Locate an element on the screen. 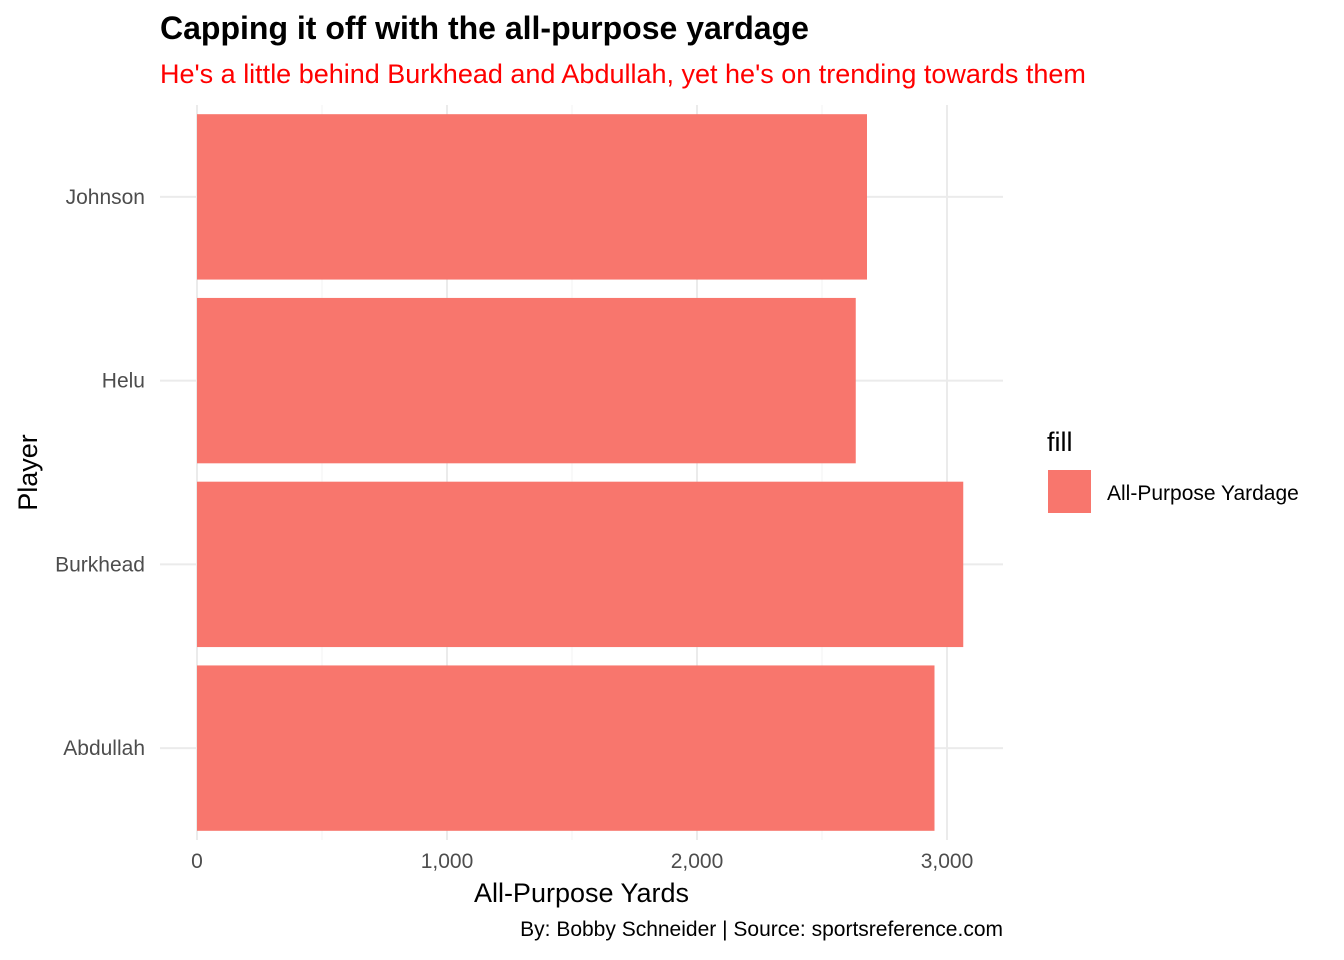 Image resolution: width=1344 pixels, height=960 pixels. x-tick-label: 0 is located at coordinates (197, 861).